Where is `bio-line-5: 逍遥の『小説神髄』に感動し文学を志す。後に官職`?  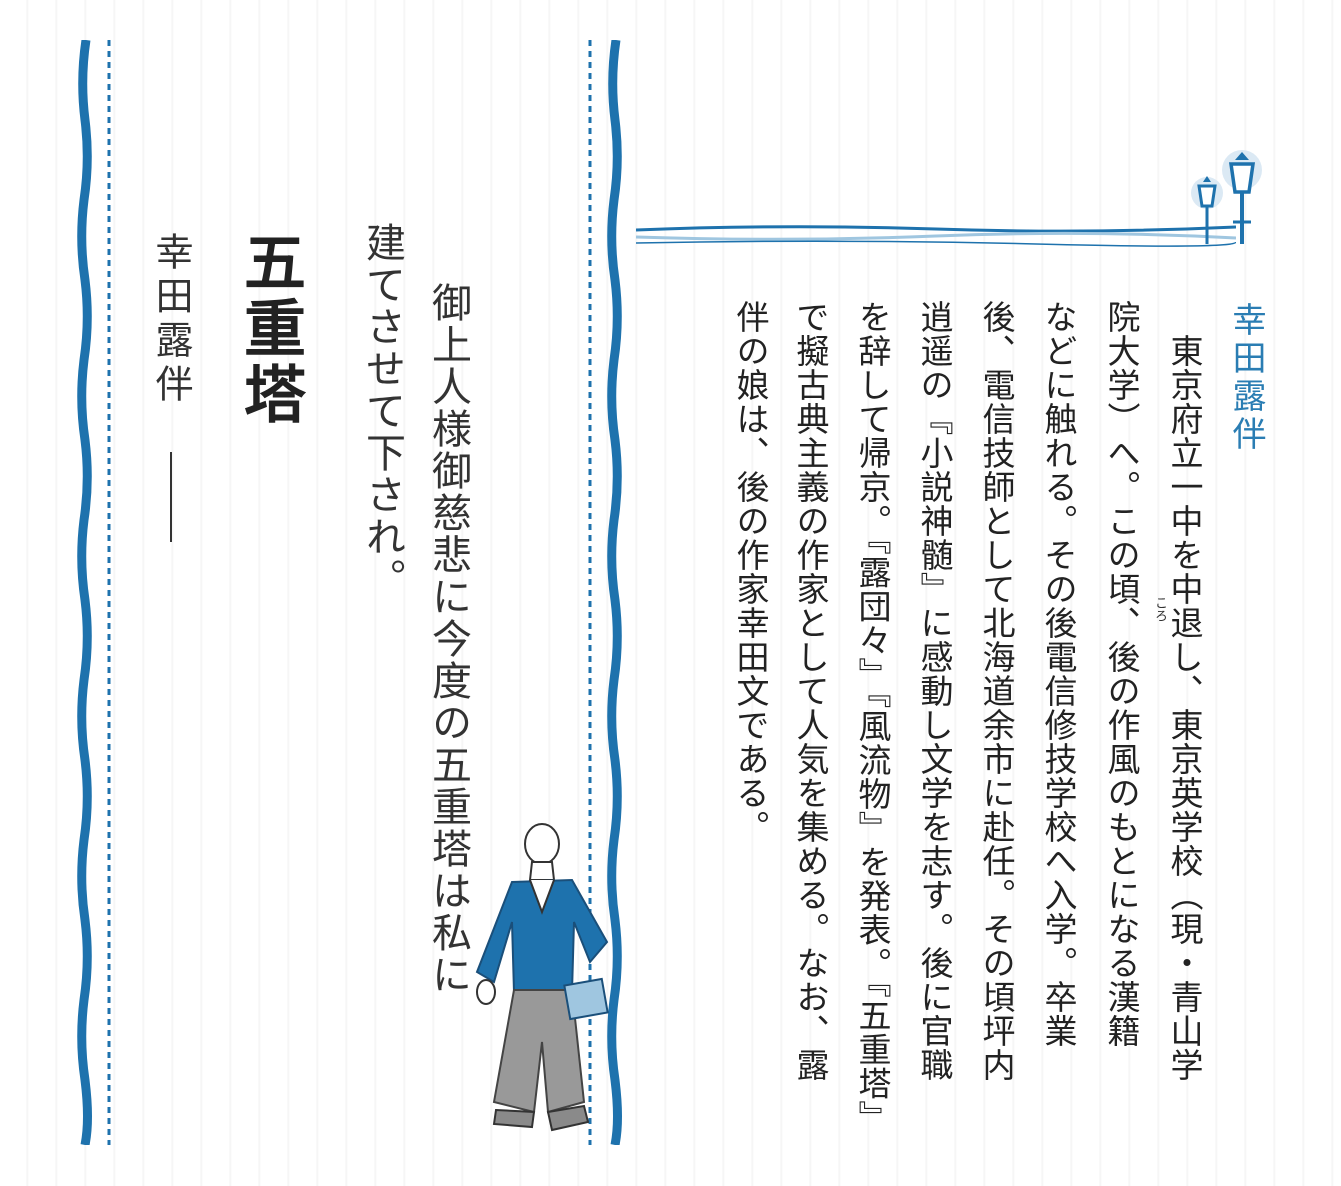 bio-line-5: 逍遥の『小説神髄』に感動し文学を志す。後に官職 is located at coordinates (934, 691).